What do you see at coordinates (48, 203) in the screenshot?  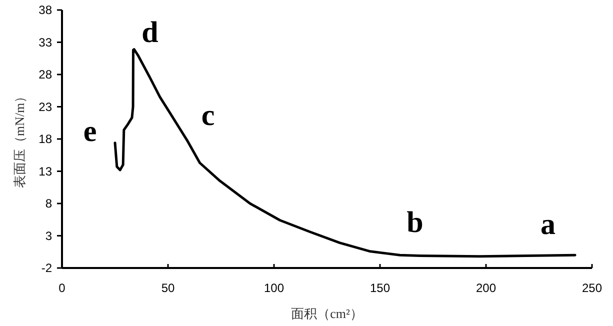 I see `y-tick-label: 8` at bounding box center [48, 203].